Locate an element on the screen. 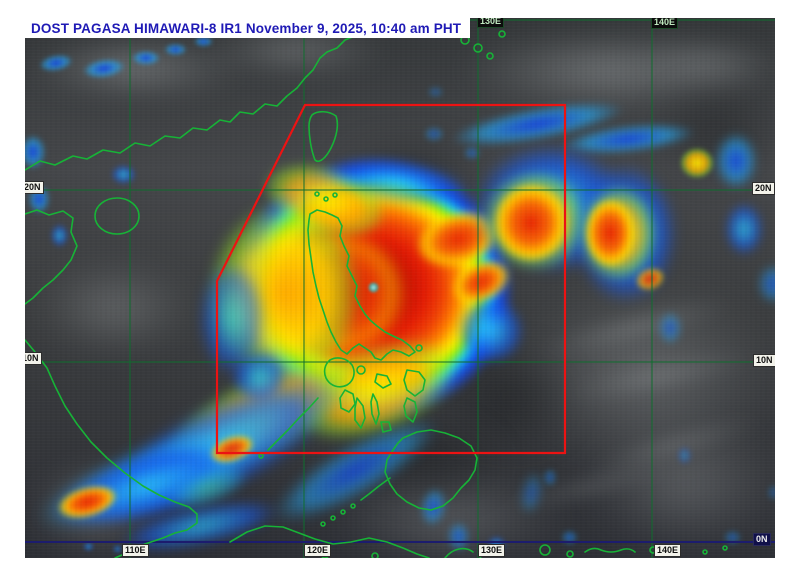 The height and width of the screenshot is (578, 800). island-cebu is located at coordinates (375, 409).